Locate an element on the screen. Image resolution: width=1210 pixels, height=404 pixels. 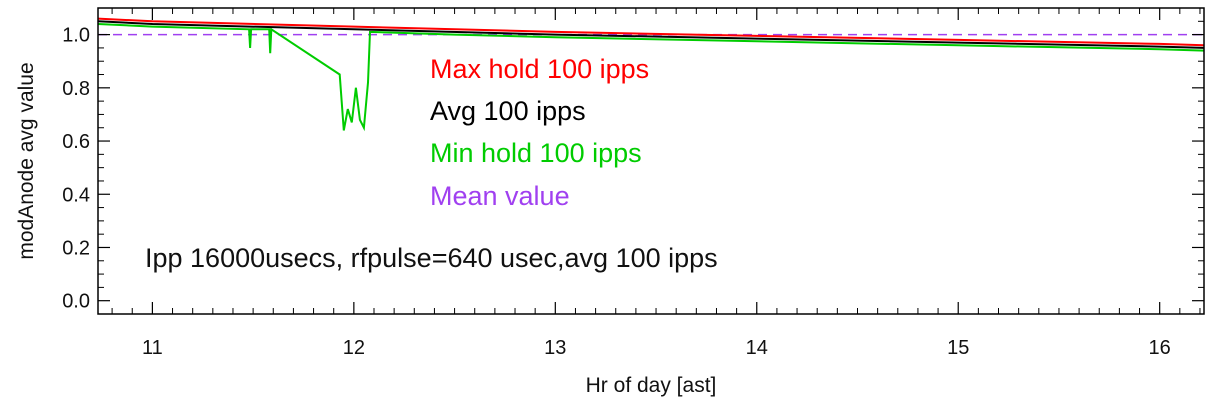
y-tick-label: 0.0 is located at coordinates (76, 302).